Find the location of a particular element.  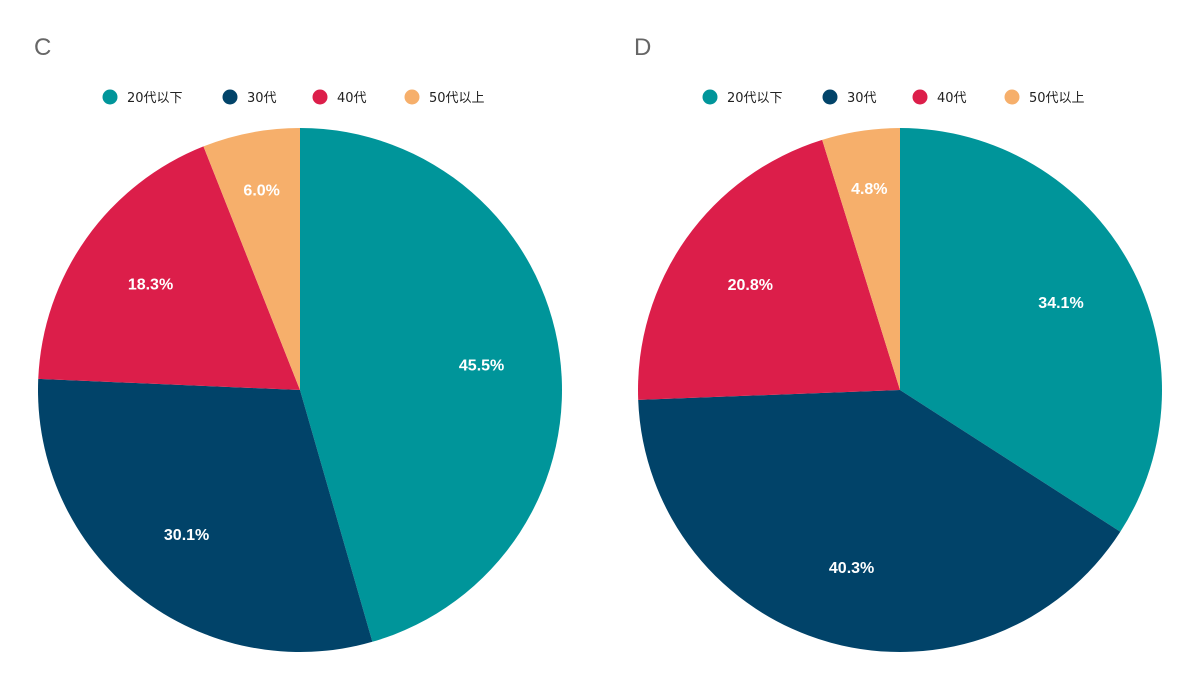

chart-title-d: D is located at coordinates (643, 47).